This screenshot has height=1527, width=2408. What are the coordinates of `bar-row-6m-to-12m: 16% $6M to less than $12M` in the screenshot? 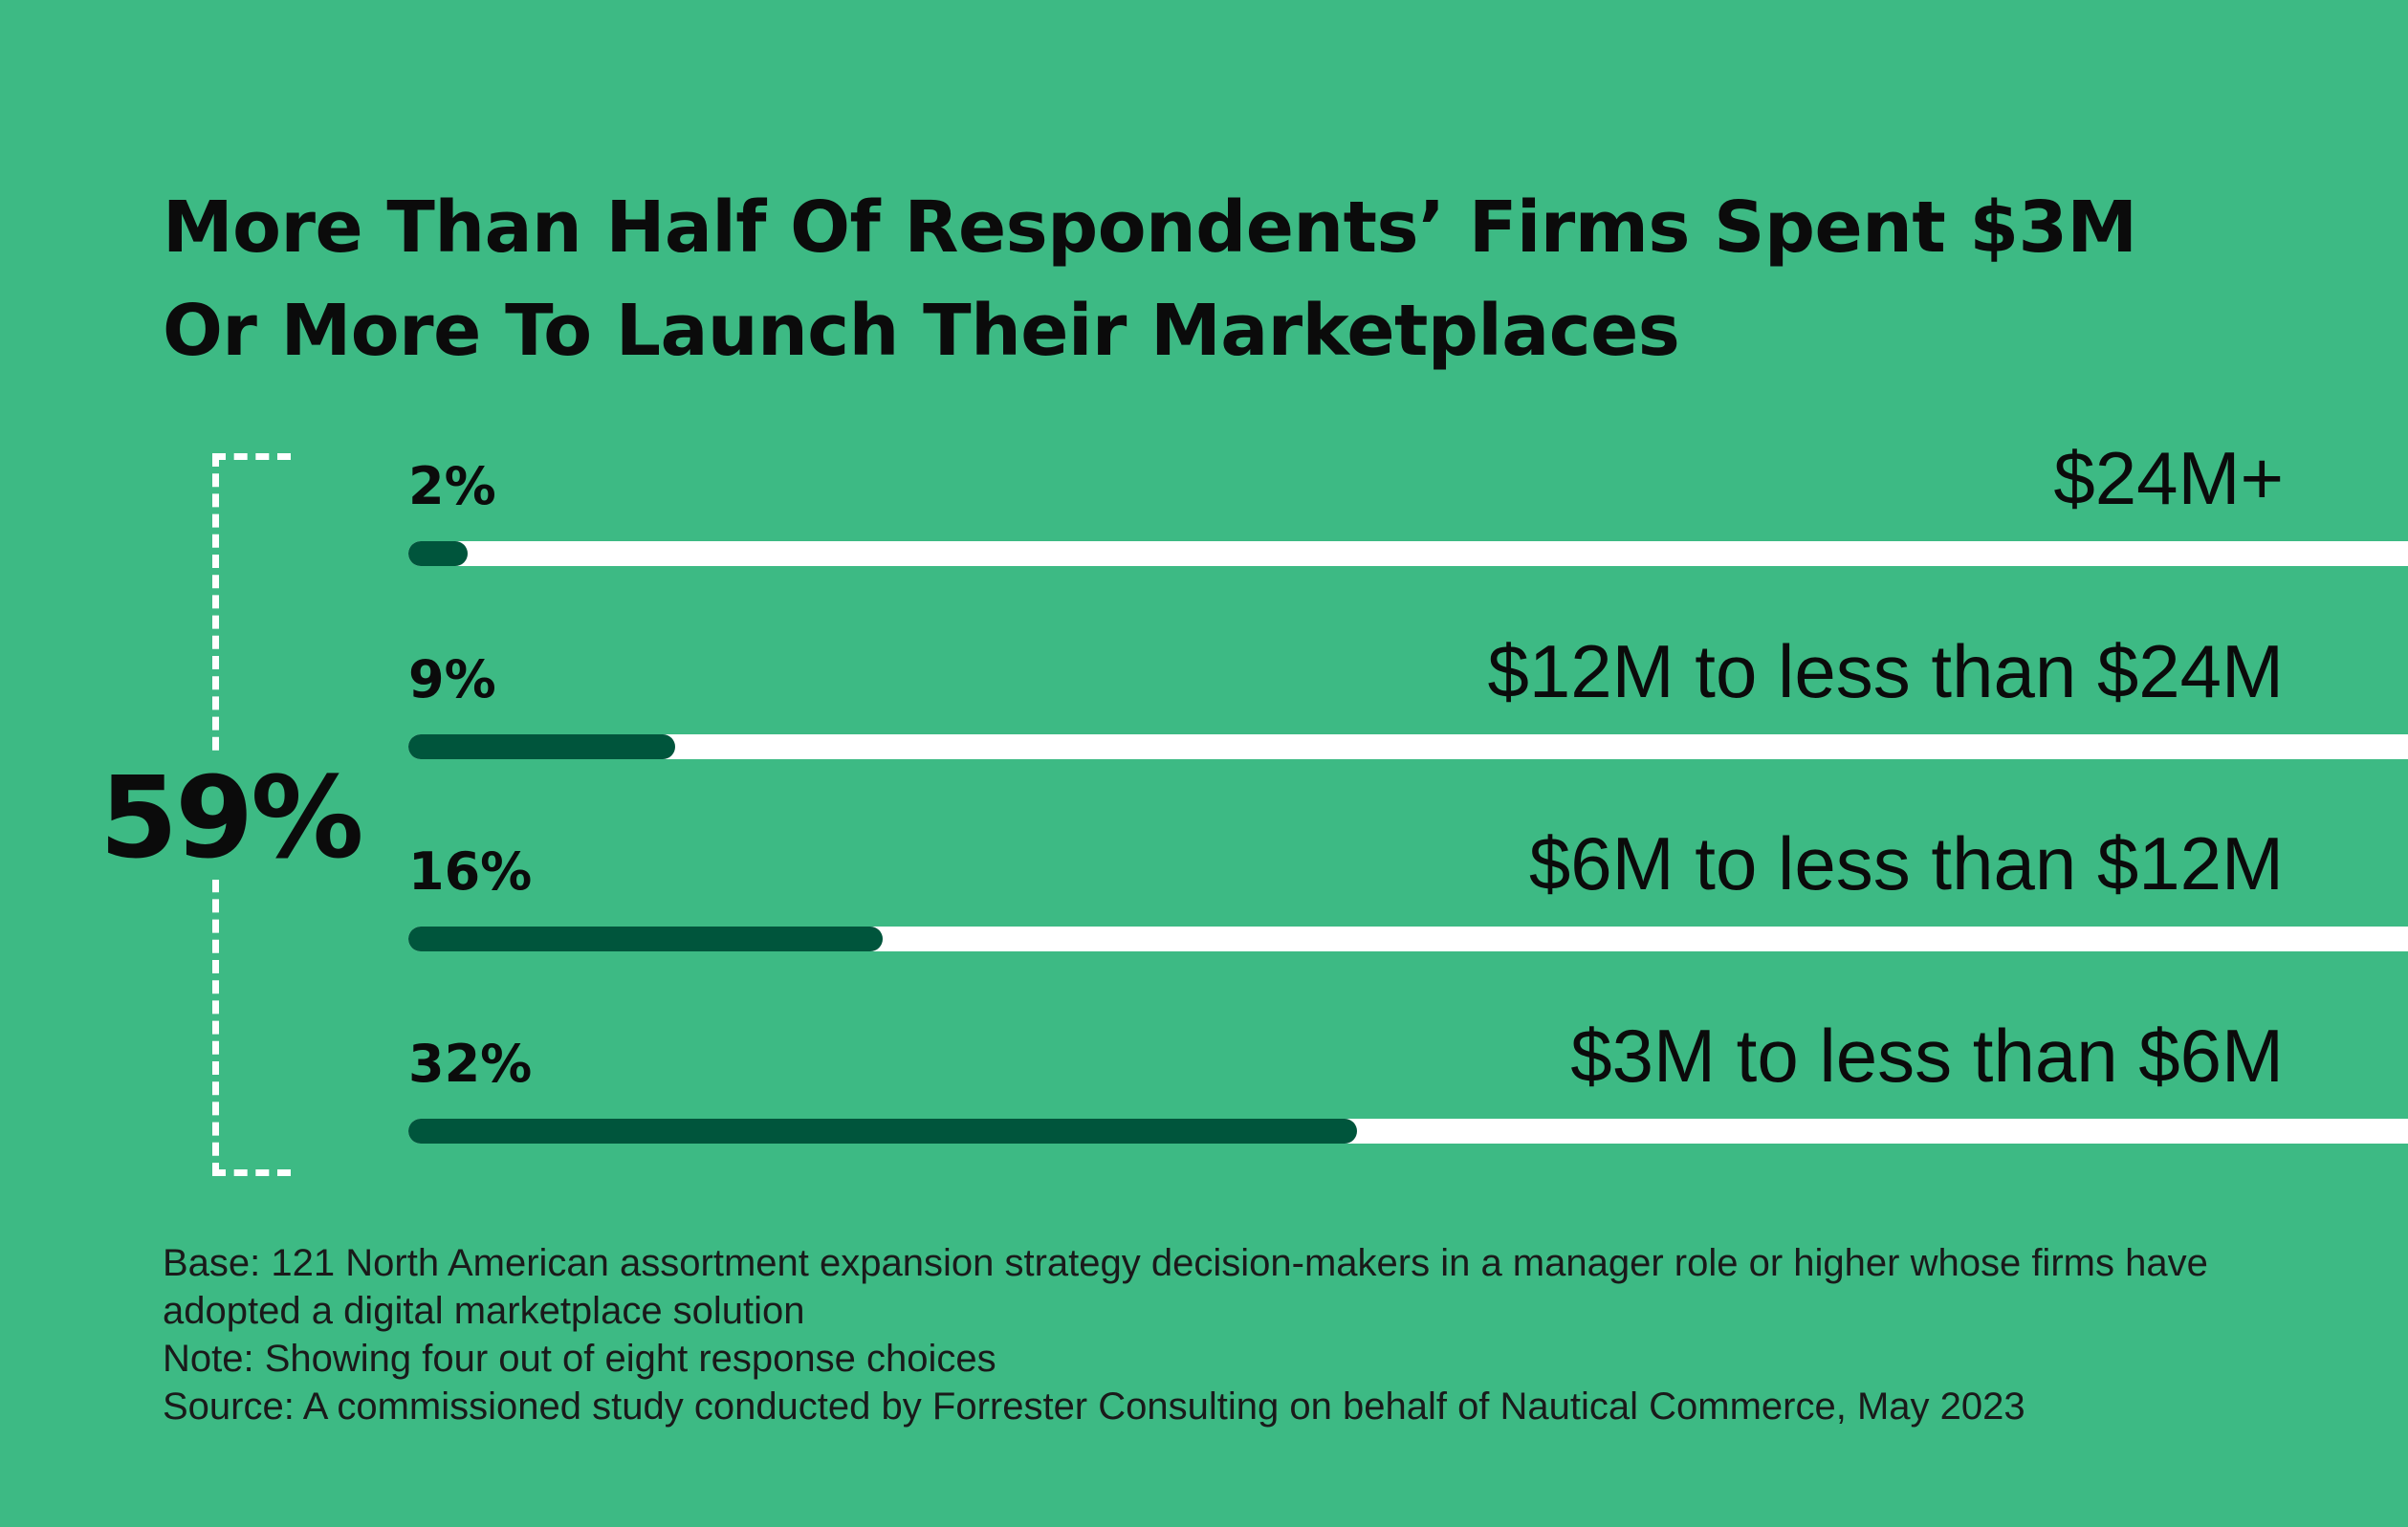 It's located at (1408, 892).